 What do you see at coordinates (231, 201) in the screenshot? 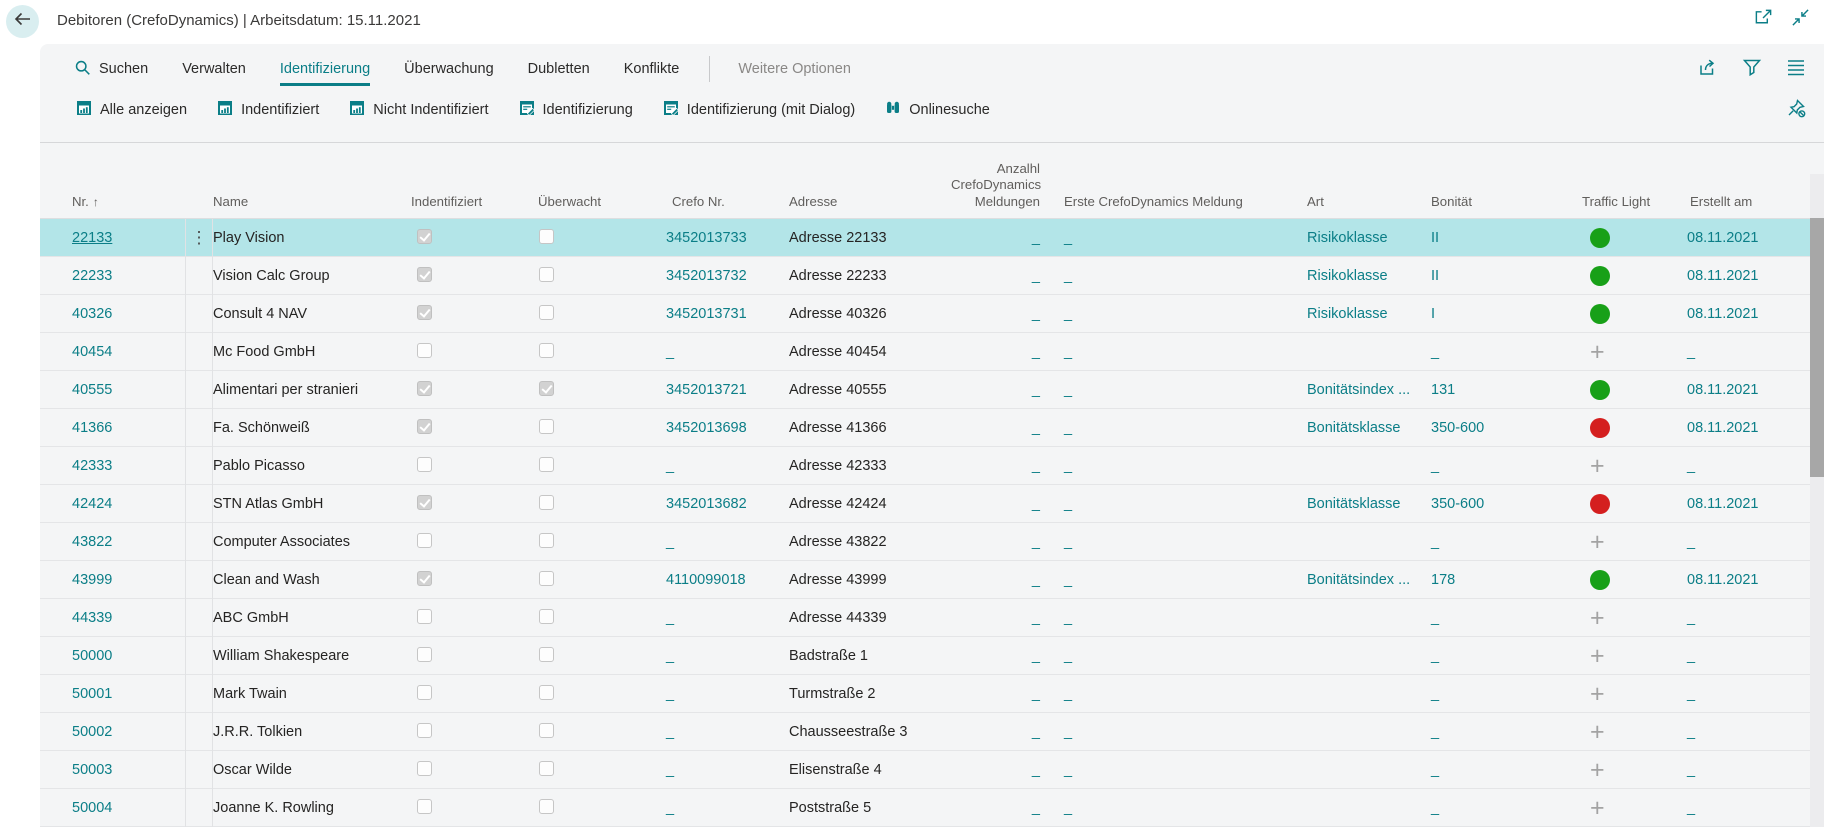
I see `column-header-name: Name` at bounding box center [231, 201].